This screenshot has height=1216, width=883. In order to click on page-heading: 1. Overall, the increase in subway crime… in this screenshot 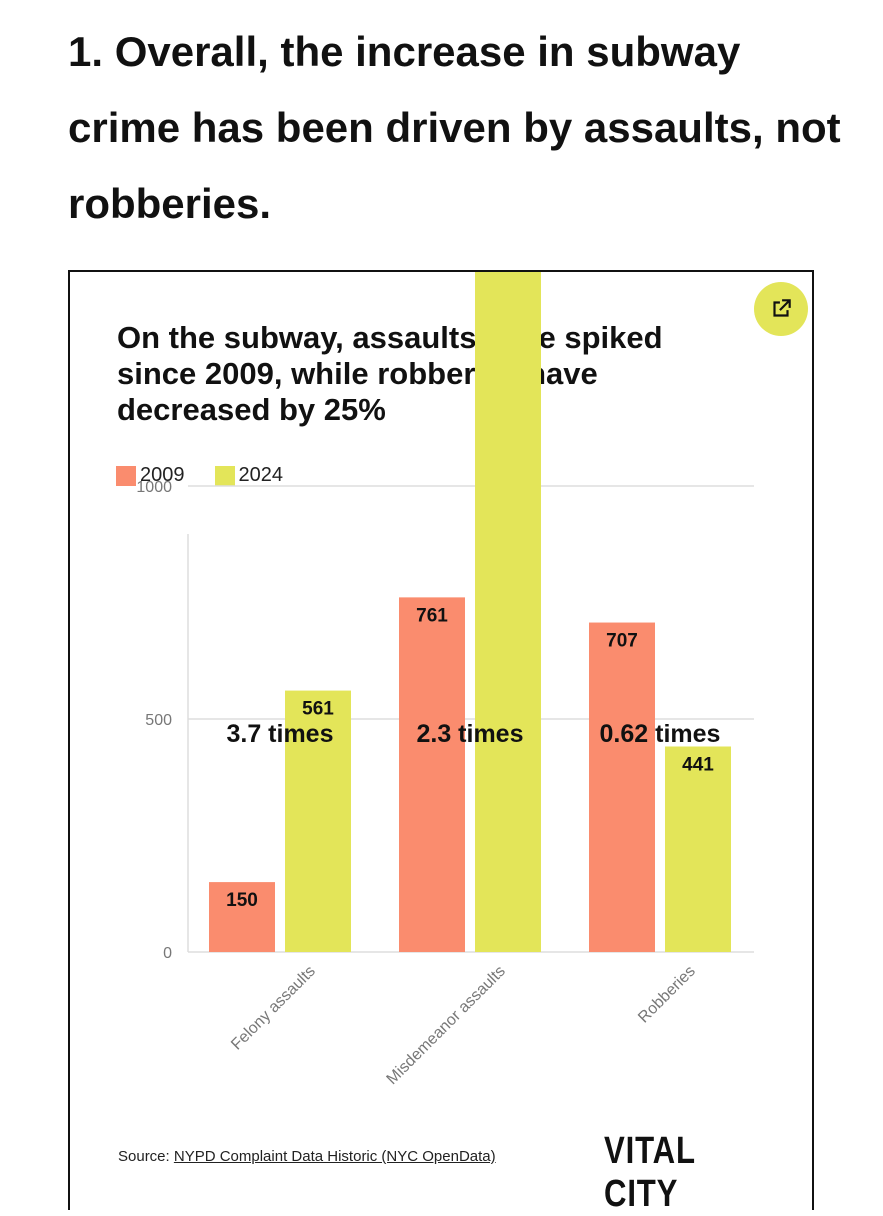, I will do `click(454, 127)`.